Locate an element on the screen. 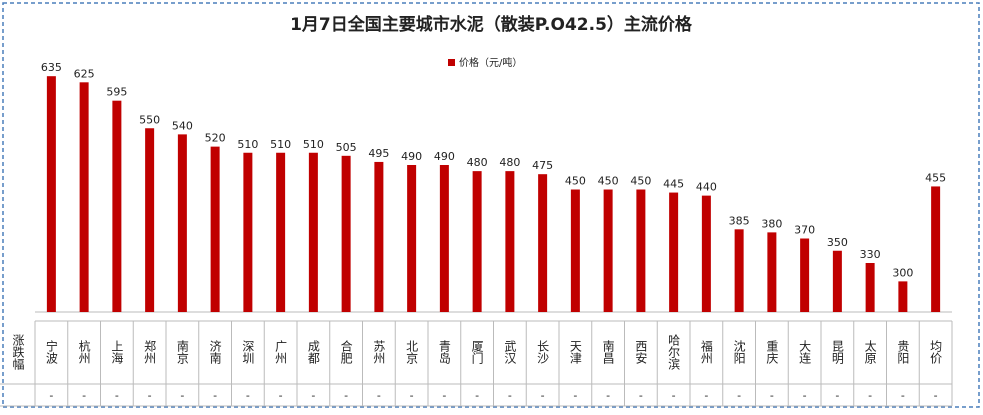  data-label: 370 is located at coordinates (804, 230).